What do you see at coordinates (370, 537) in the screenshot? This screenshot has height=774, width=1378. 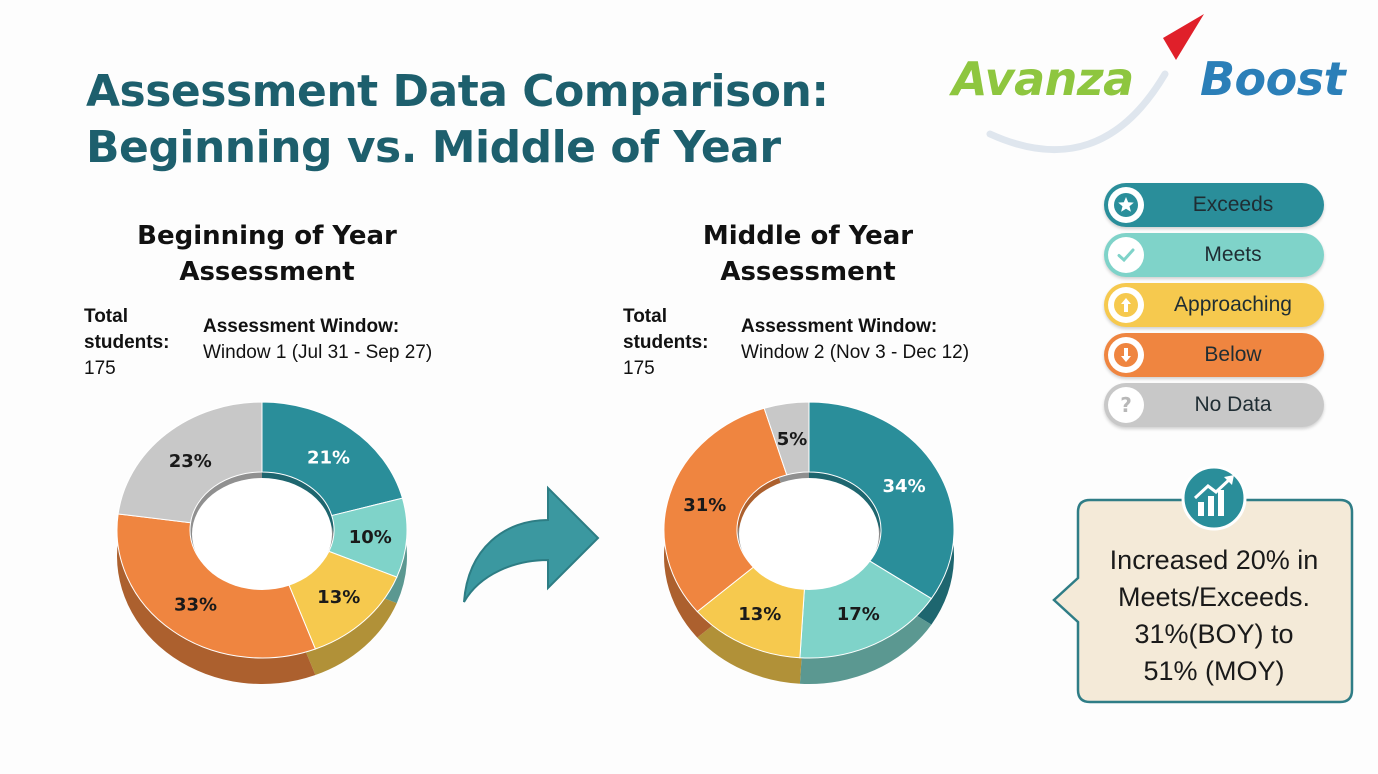 I see `boy-label-meets: 10%` at bounding box center [370, 537].